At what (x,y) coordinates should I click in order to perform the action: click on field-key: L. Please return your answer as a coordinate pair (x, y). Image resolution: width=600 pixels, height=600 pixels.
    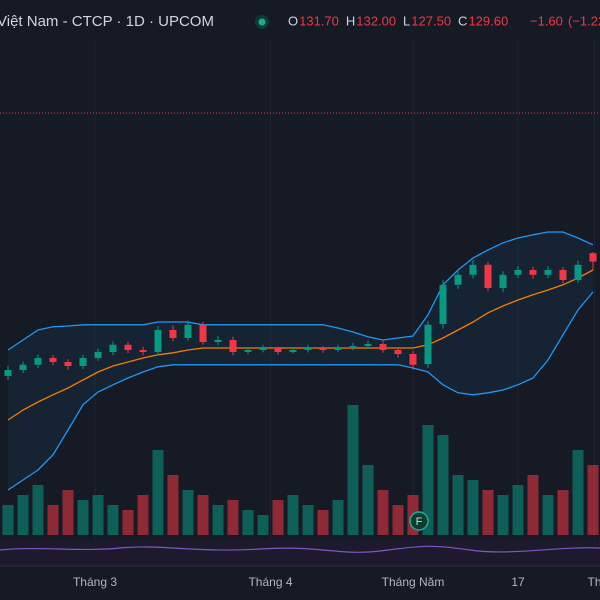
    Looking at the image, I should click on (406, 20).